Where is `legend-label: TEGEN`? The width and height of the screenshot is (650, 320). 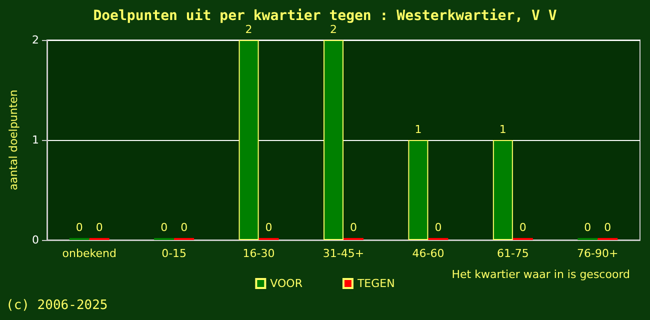
legend-label: TEGEN is located at coordinates (375, 283).